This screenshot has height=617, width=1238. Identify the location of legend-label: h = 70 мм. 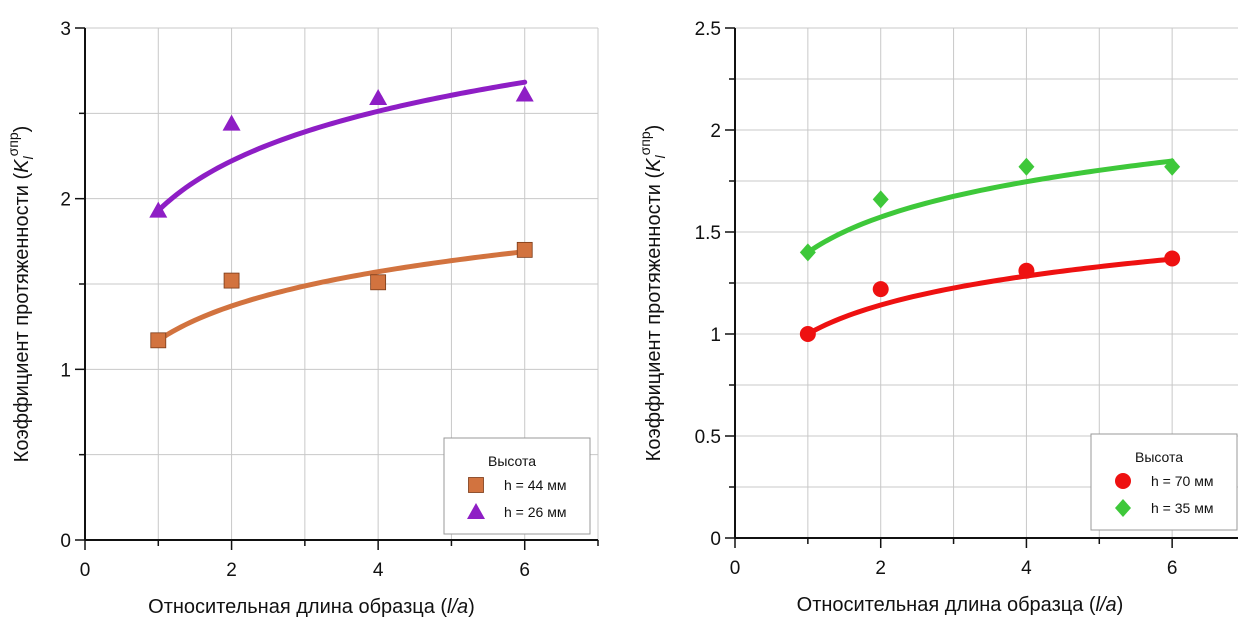
(1182, 481).